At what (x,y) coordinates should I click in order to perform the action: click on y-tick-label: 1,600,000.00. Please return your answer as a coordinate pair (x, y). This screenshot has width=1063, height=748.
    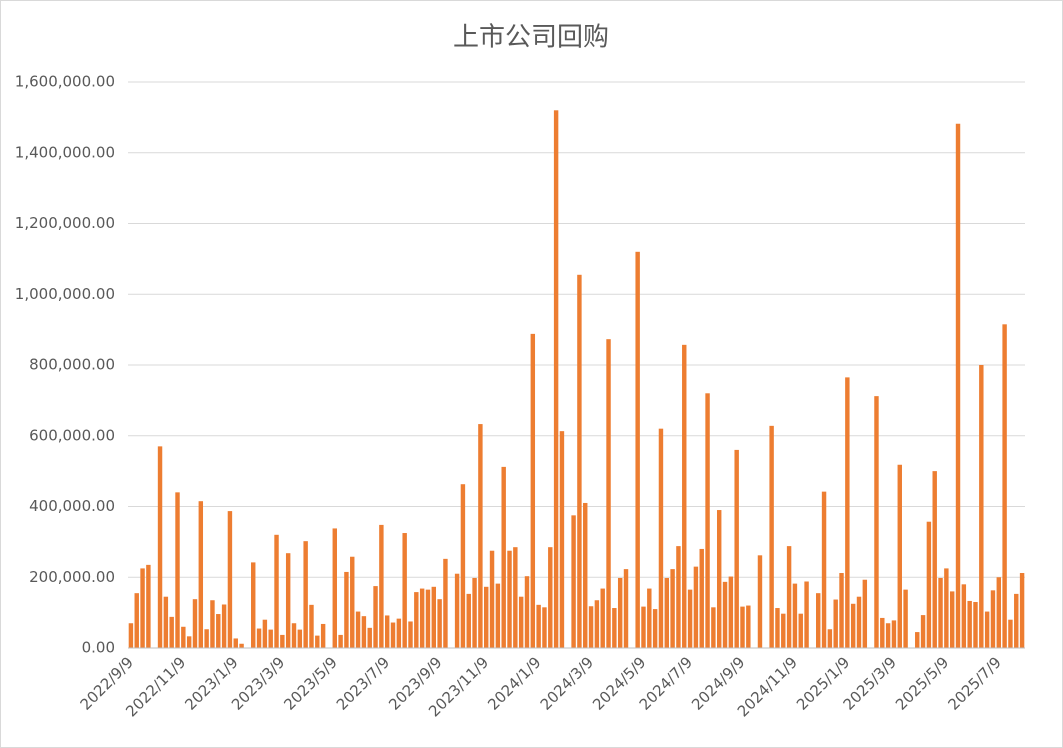
    Looking at the image, I should click on (65, 82).